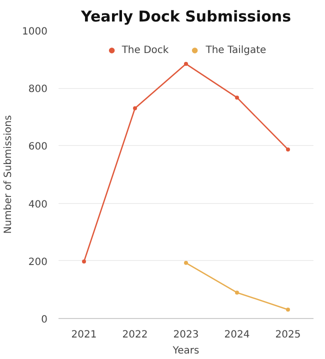 The width and height of the screenshot is (325, 359). Describe the element at coordinates (237, 335) in the screenshot. I see `x-tick-label: 2024` at that location.